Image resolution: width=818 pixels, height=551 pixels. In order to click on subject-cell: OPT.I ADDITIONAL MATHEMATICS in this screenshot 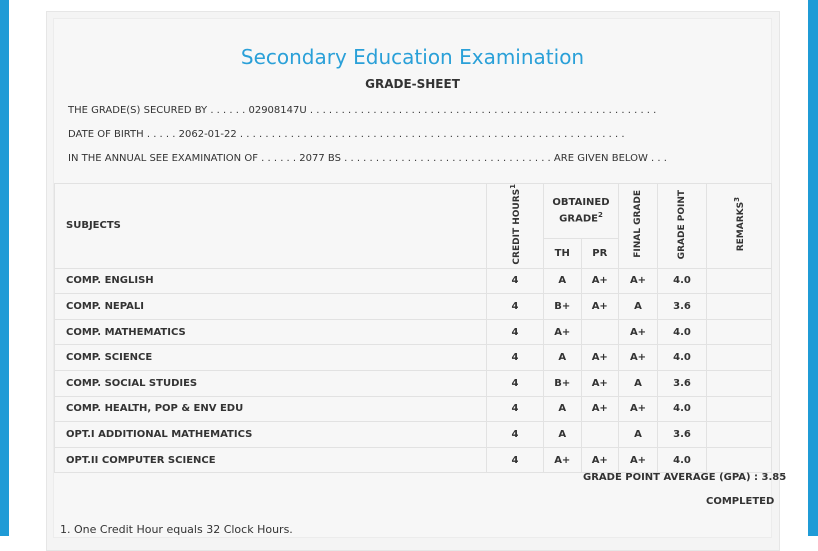, I will do `click(270, 434)`.